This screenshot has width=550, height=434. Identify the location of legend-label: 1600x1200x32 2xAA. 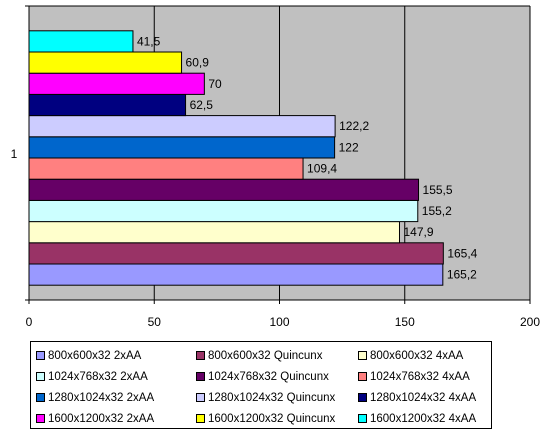
(101, 418).